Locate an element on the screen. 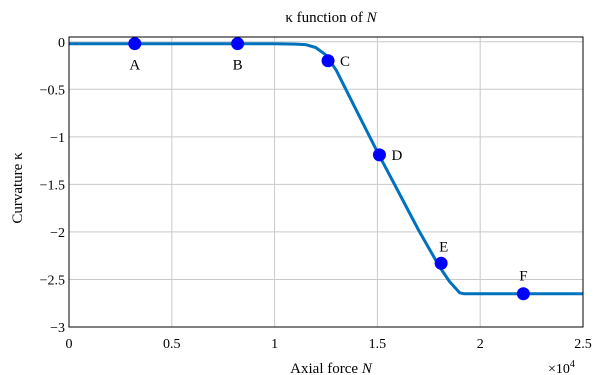 This screenshot has height=375, width=594. y-tick-label: −2 is located at coordinates (57, 233).